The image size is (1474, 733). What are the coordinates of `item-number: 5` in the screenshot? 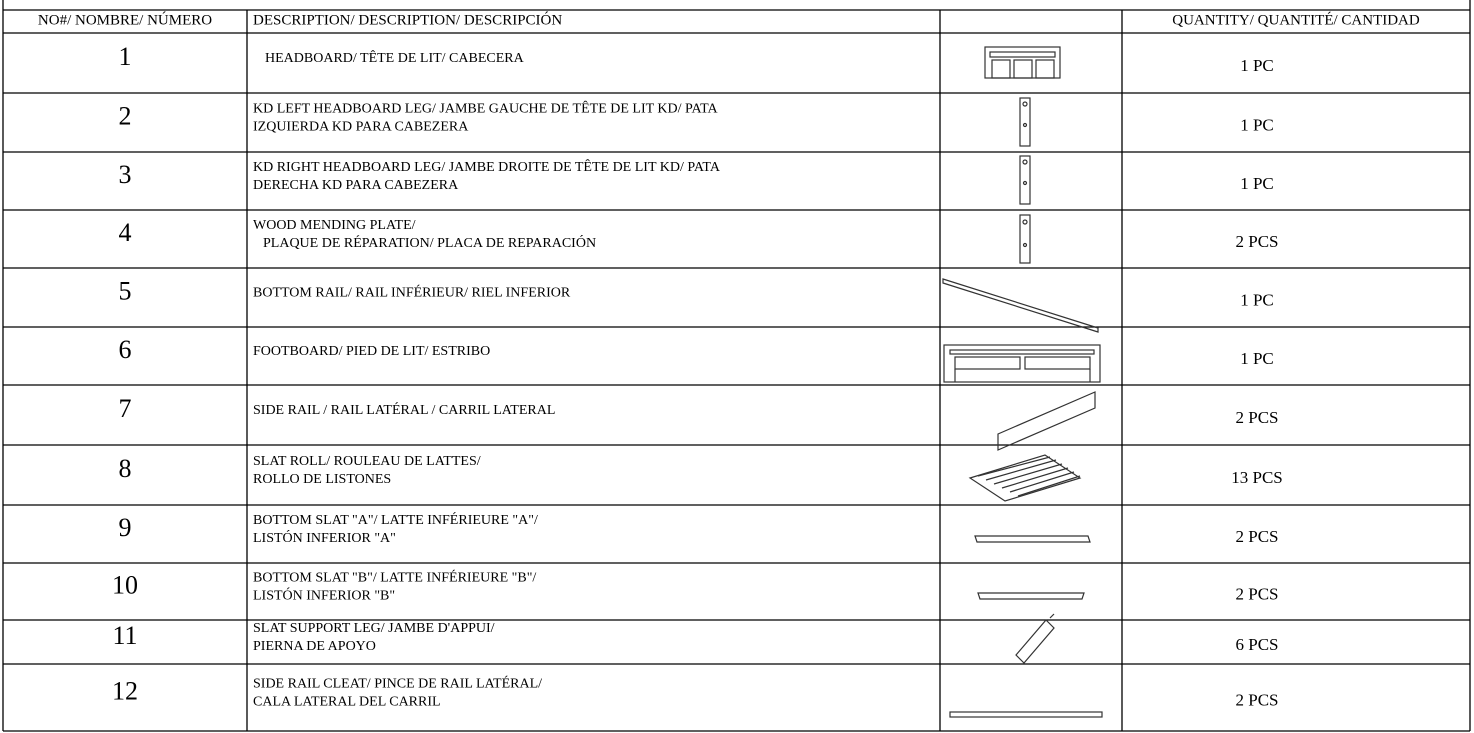 It's located at (125, 290).